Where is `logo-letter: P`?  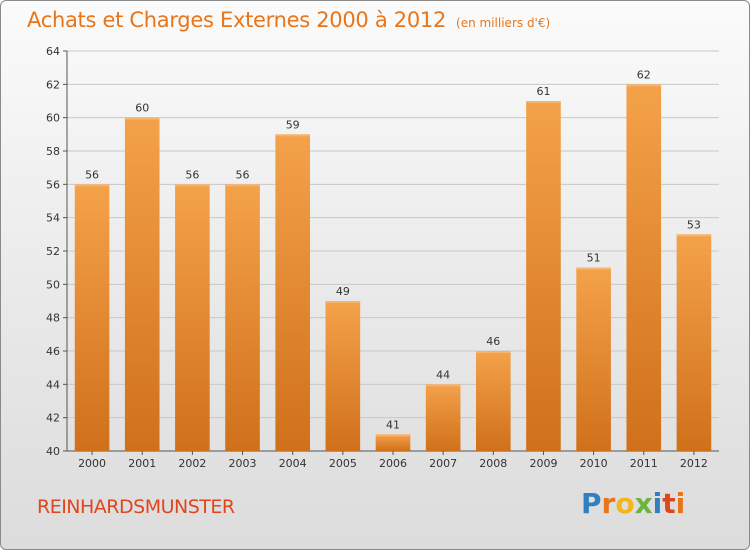 logo-letter: P is located at coordinates (591, 503).